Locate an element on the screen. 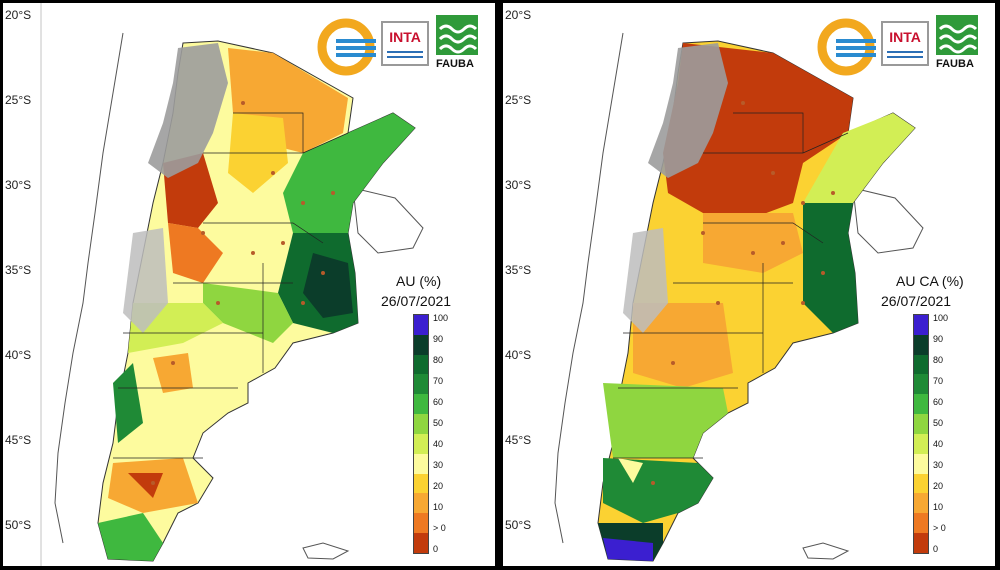 This screenshot has width=1000, height=570. region-north-patagonia is located at coordinates (683, 345).